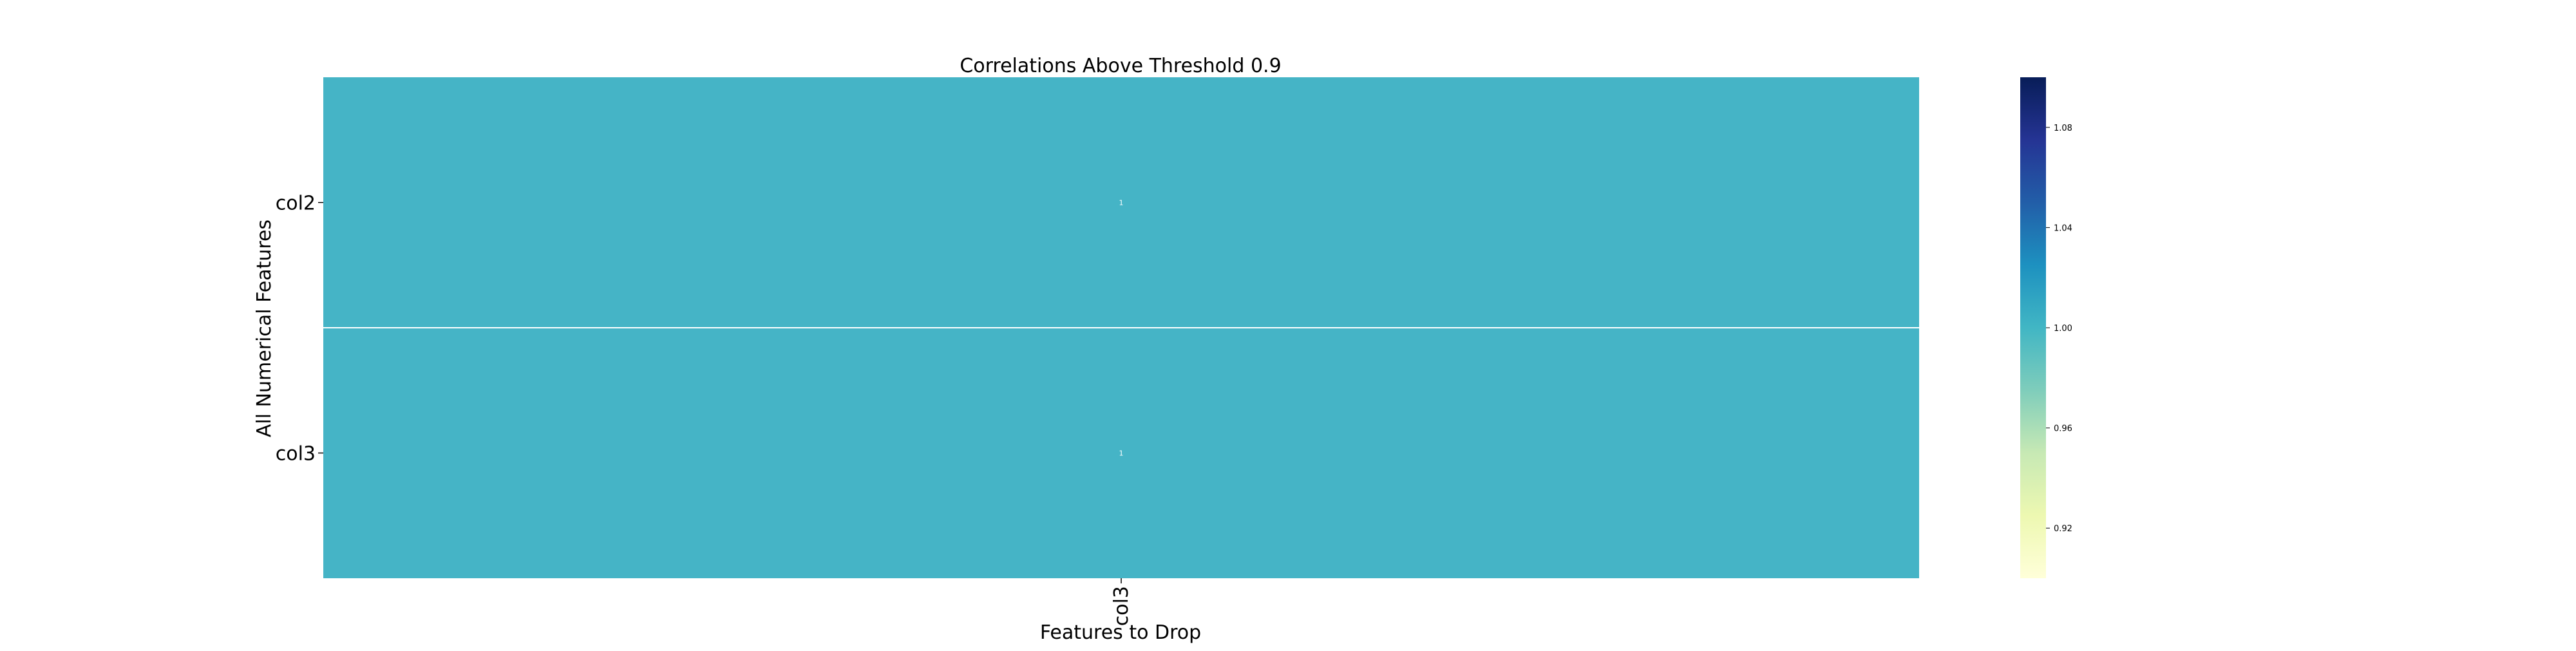 Image resolution: width=2576 pixels, height=651 pixels. What do you see at coordinates (296, 204) in the screenshot?
I see `y-tick-label: col2` at bounding box center [296, 204].